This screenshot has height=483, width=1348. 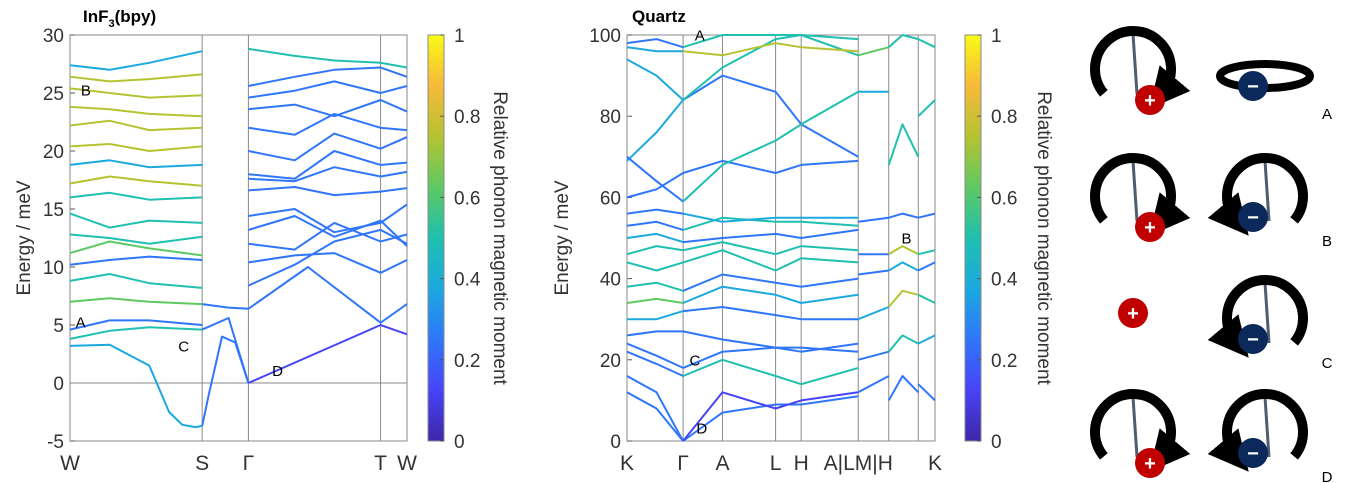 I want to click on x-tick-label: Γ, so click(x=249, y=463).